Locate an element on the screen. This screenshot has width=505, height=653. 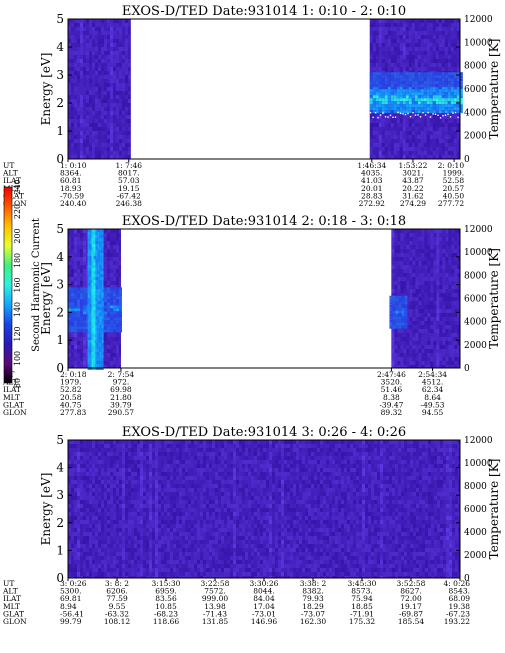
y-tick-label: 3 is located at coordinates (60, 285).